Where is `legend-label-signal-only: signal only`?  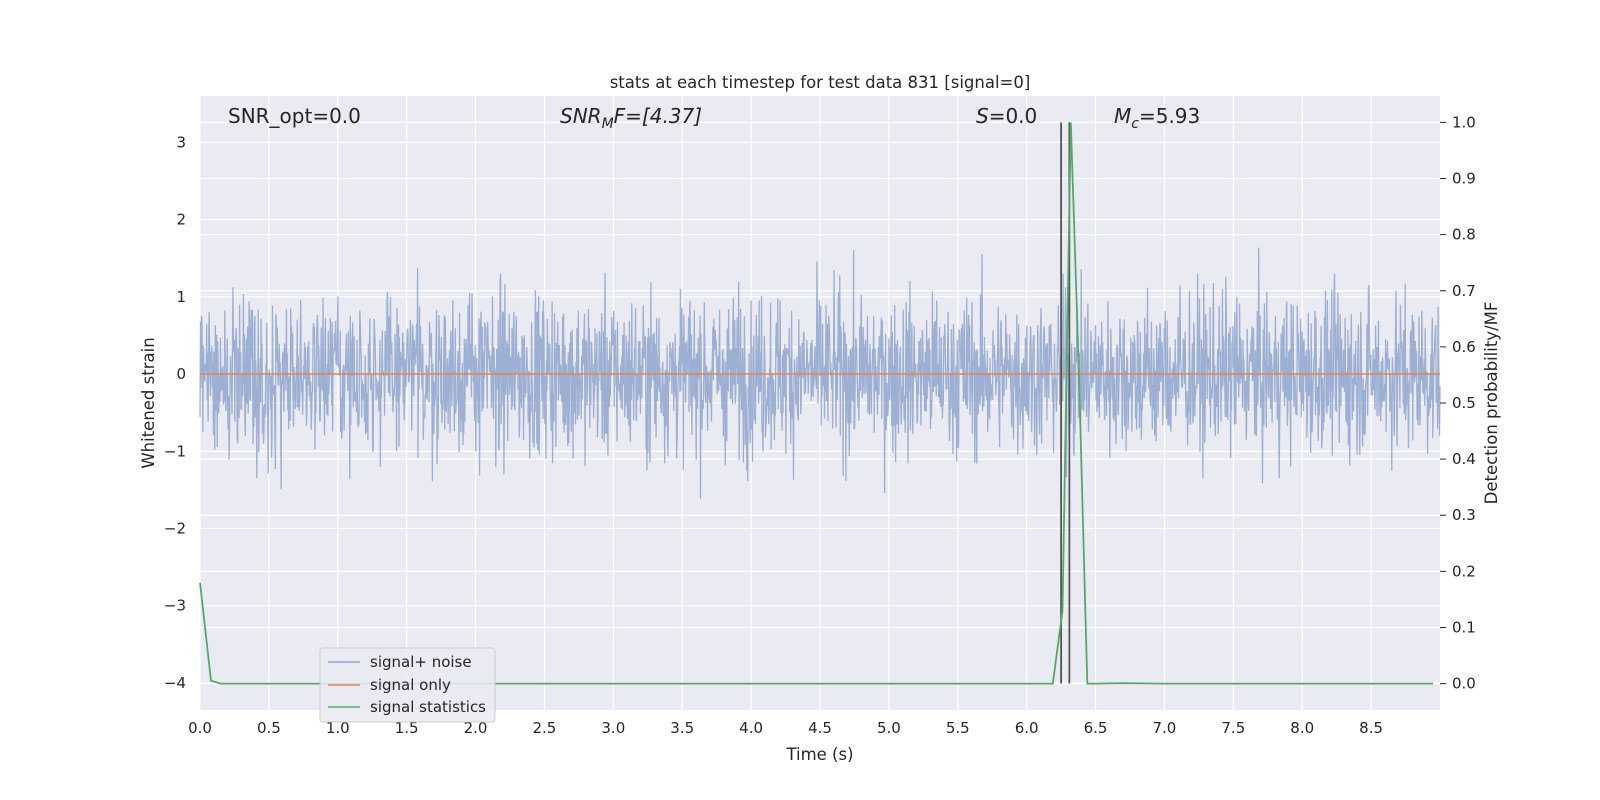 legend-label-signal-only: signal only is located at coordinates (410, 685).